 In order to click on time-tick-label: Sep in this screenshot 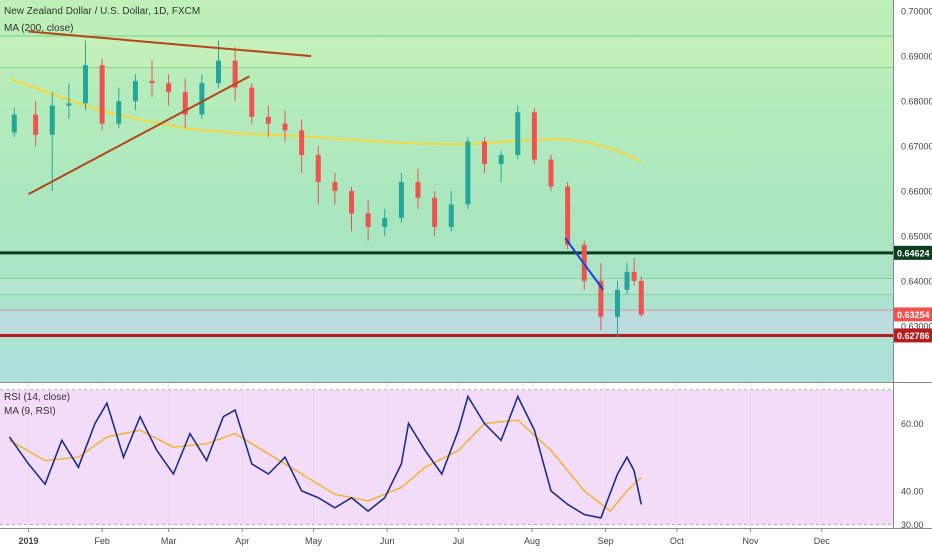, I will do `click(606, 541)`.